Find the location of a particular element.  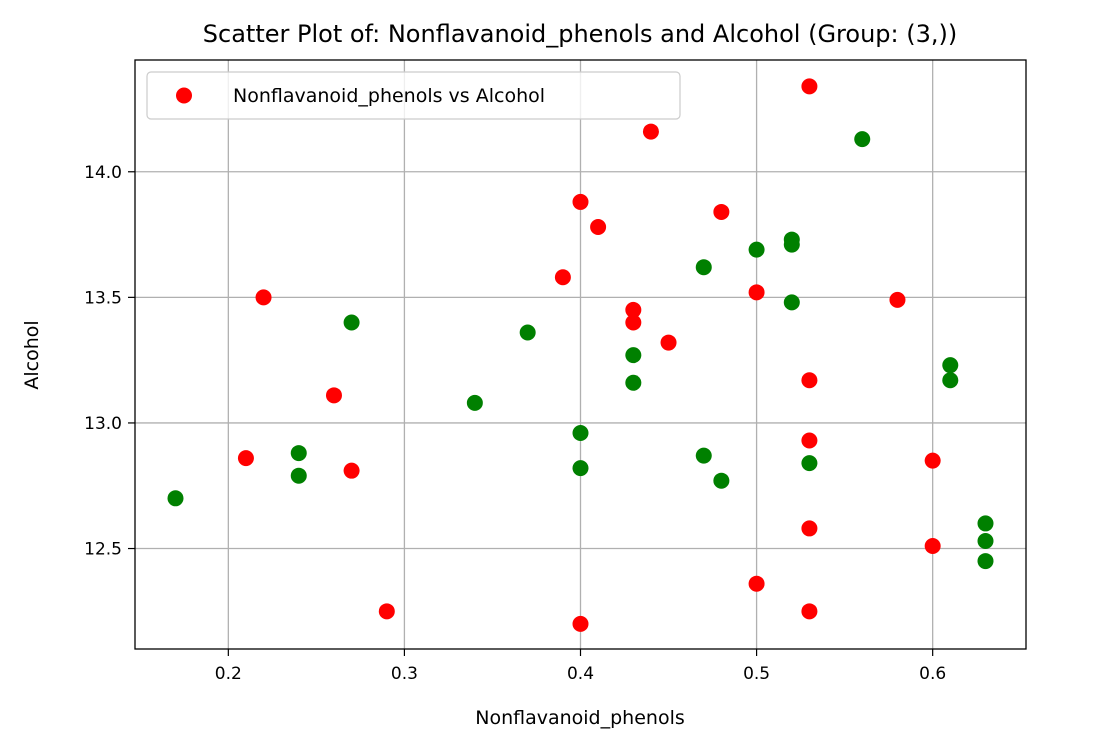

x-tick-label: 0.5 is located at coordinates (756, 674).